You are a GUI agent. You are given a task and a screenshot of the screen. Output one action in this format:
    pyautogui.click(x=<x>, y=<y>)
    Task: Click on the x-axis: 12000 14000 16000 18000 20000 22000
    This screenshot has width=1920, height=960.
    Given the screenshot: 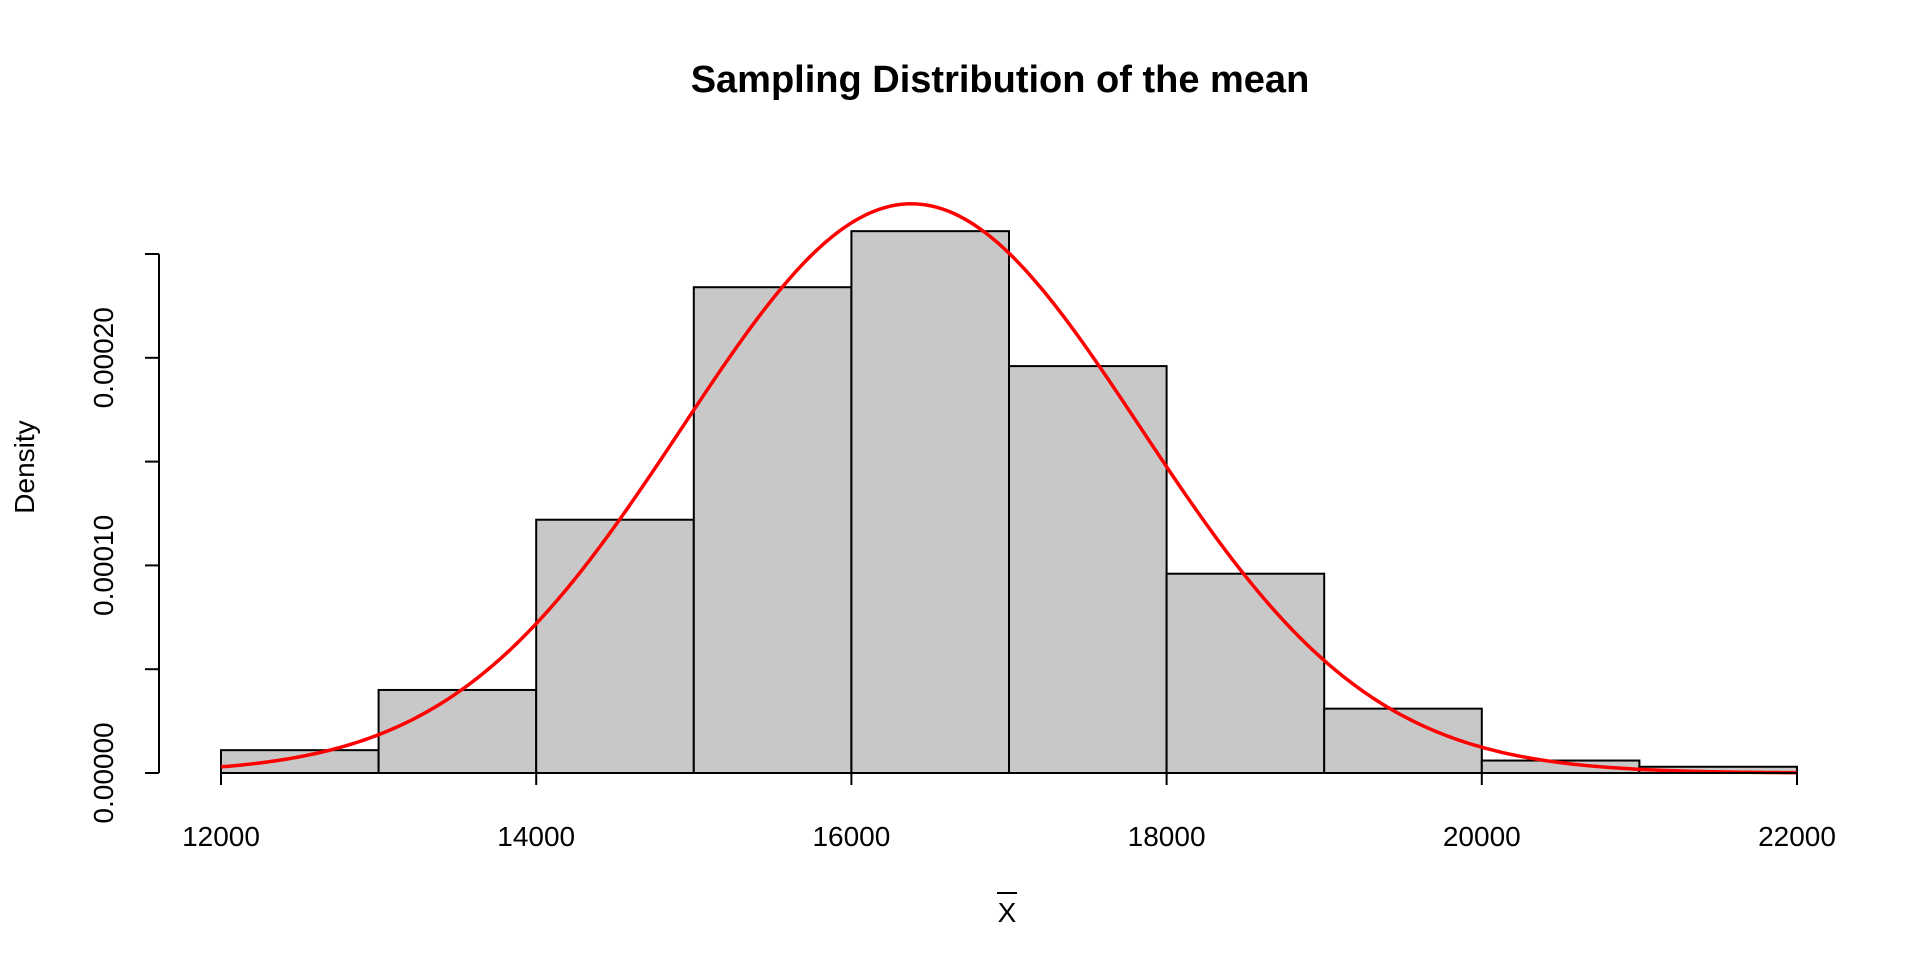 What is the action you would take?
    pyautogui.click(x=1009, y=812)
    